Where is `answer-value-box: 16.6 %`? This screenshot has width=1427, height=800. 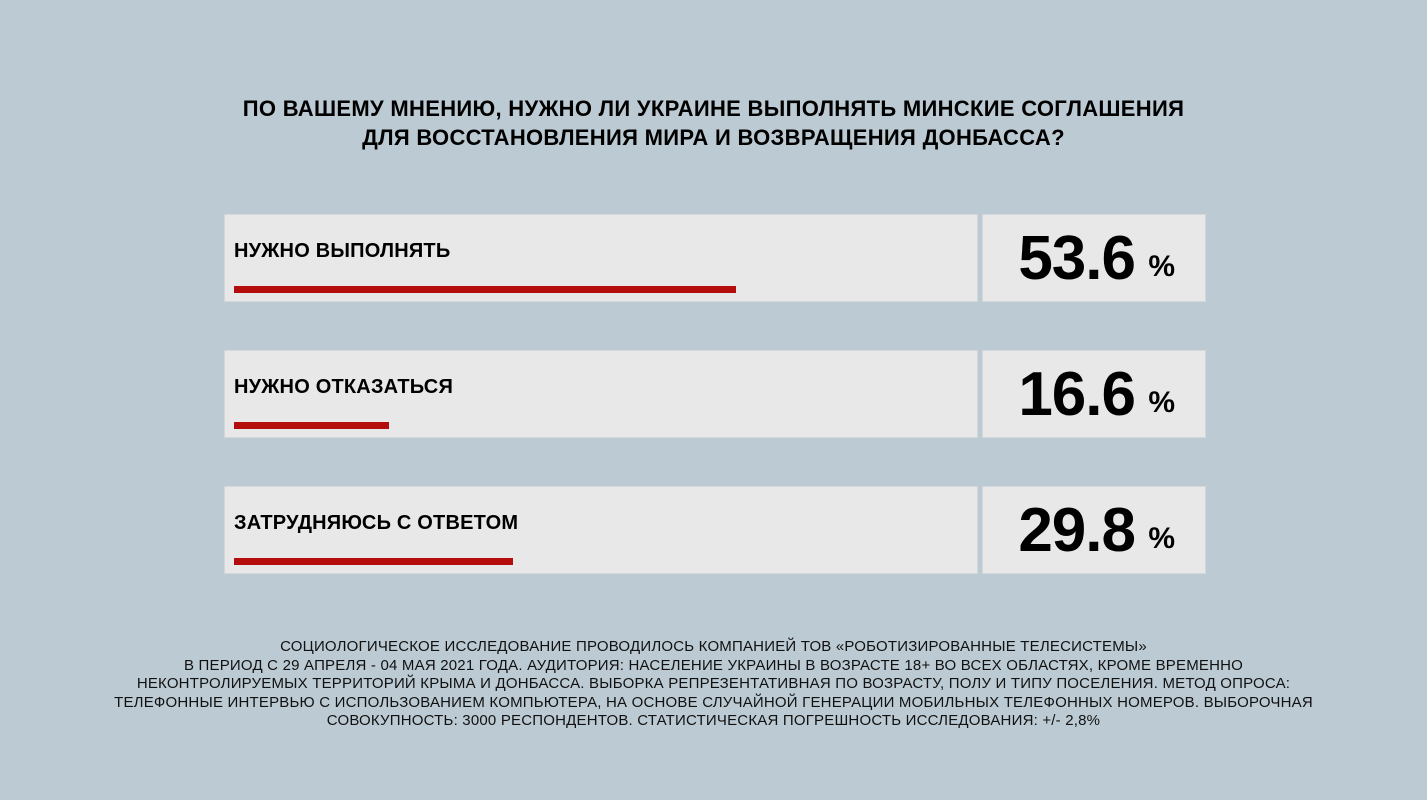
answer-value-box: 16.6 % is located at coordinates (1094, 394).